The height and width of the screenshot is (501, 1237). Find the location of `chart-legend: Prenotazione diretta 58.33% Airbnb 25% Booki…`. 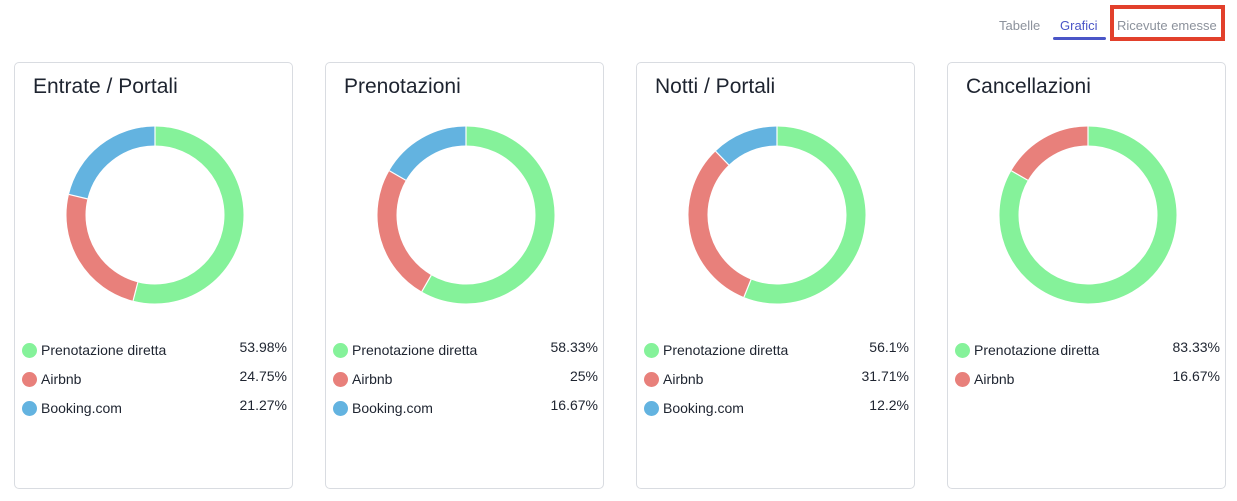

chart-legend: Prenotazione diretta 58.33% Airbnb 25% Booki… is located at coordinates (465, 382).